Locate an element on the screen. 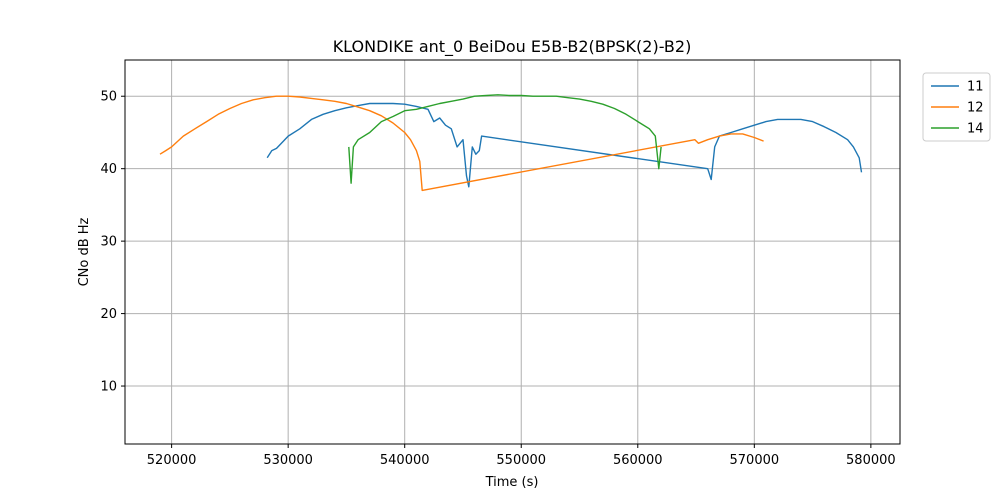 The height and width of the screenshot is (500, 1000). x-tick-label: 540000 is located at coordinates (405, 460).